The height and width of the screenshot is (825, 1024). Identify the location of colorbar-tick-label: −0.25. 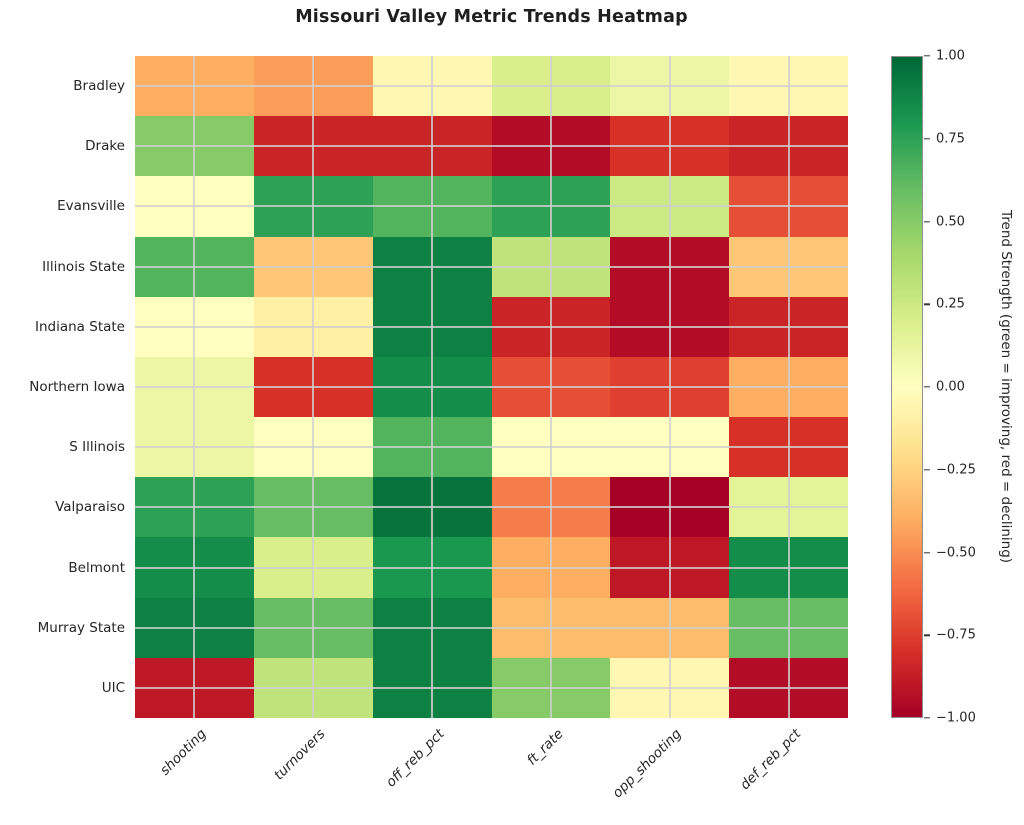
(956, 470).